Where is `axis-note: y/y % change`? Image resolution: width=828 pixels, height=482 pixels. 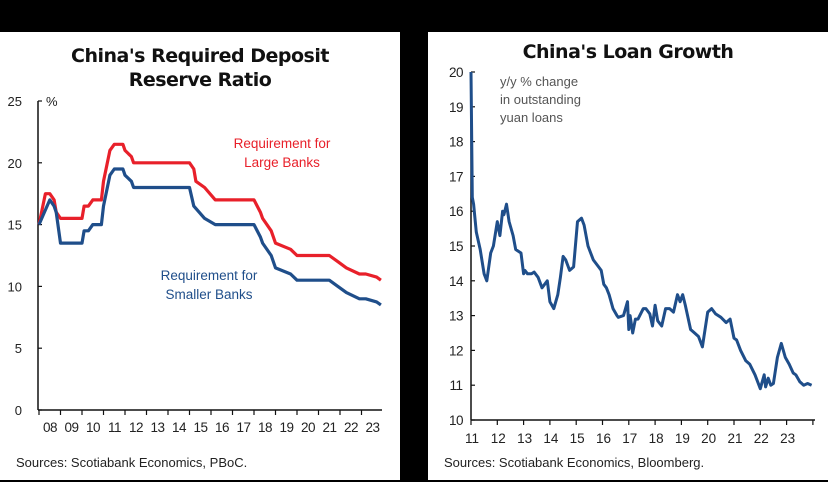 axis-note: y/y % change is located at coordinates (539, 81).